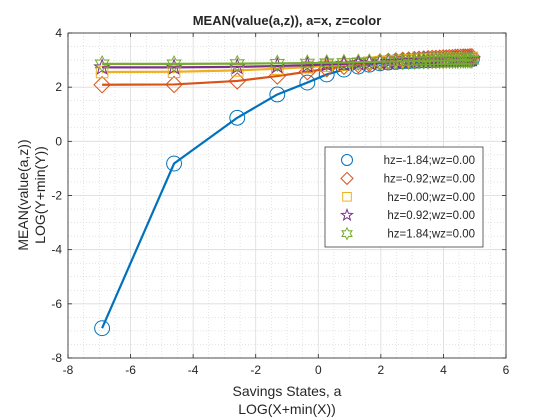 The width and height of the screenshot is (560, 420). I want to click on x-tick-label: -2, so click(255, 370).